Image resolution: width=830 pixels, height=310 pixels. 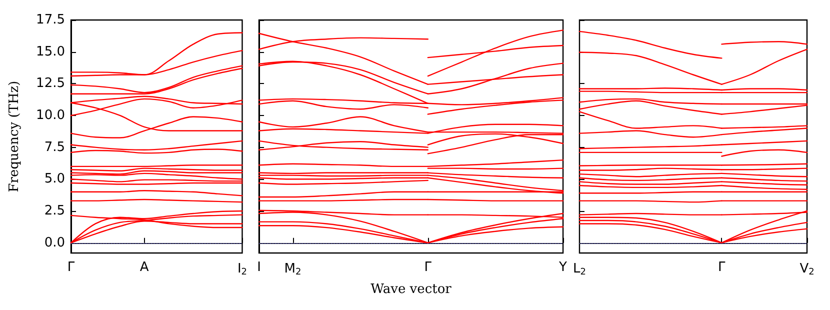 What do you see at coordinates (54, 210) in the screenshot?
I see `y-tick-label: 2.5` at bounding box center [54, 210].